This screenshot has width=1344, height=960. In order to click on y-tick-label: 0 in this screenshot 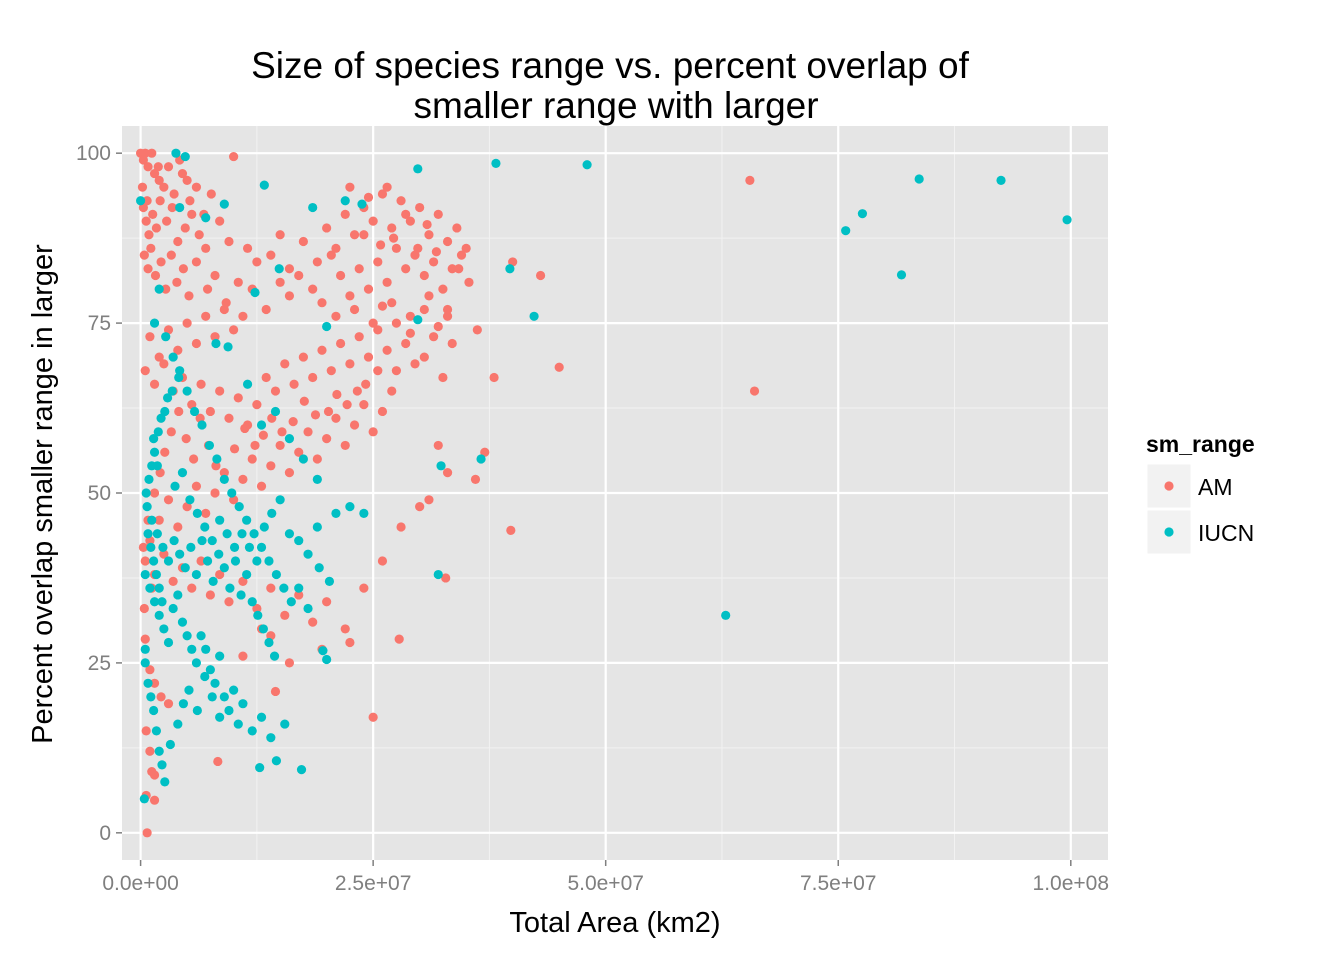, I will do `click(105, 833)`.